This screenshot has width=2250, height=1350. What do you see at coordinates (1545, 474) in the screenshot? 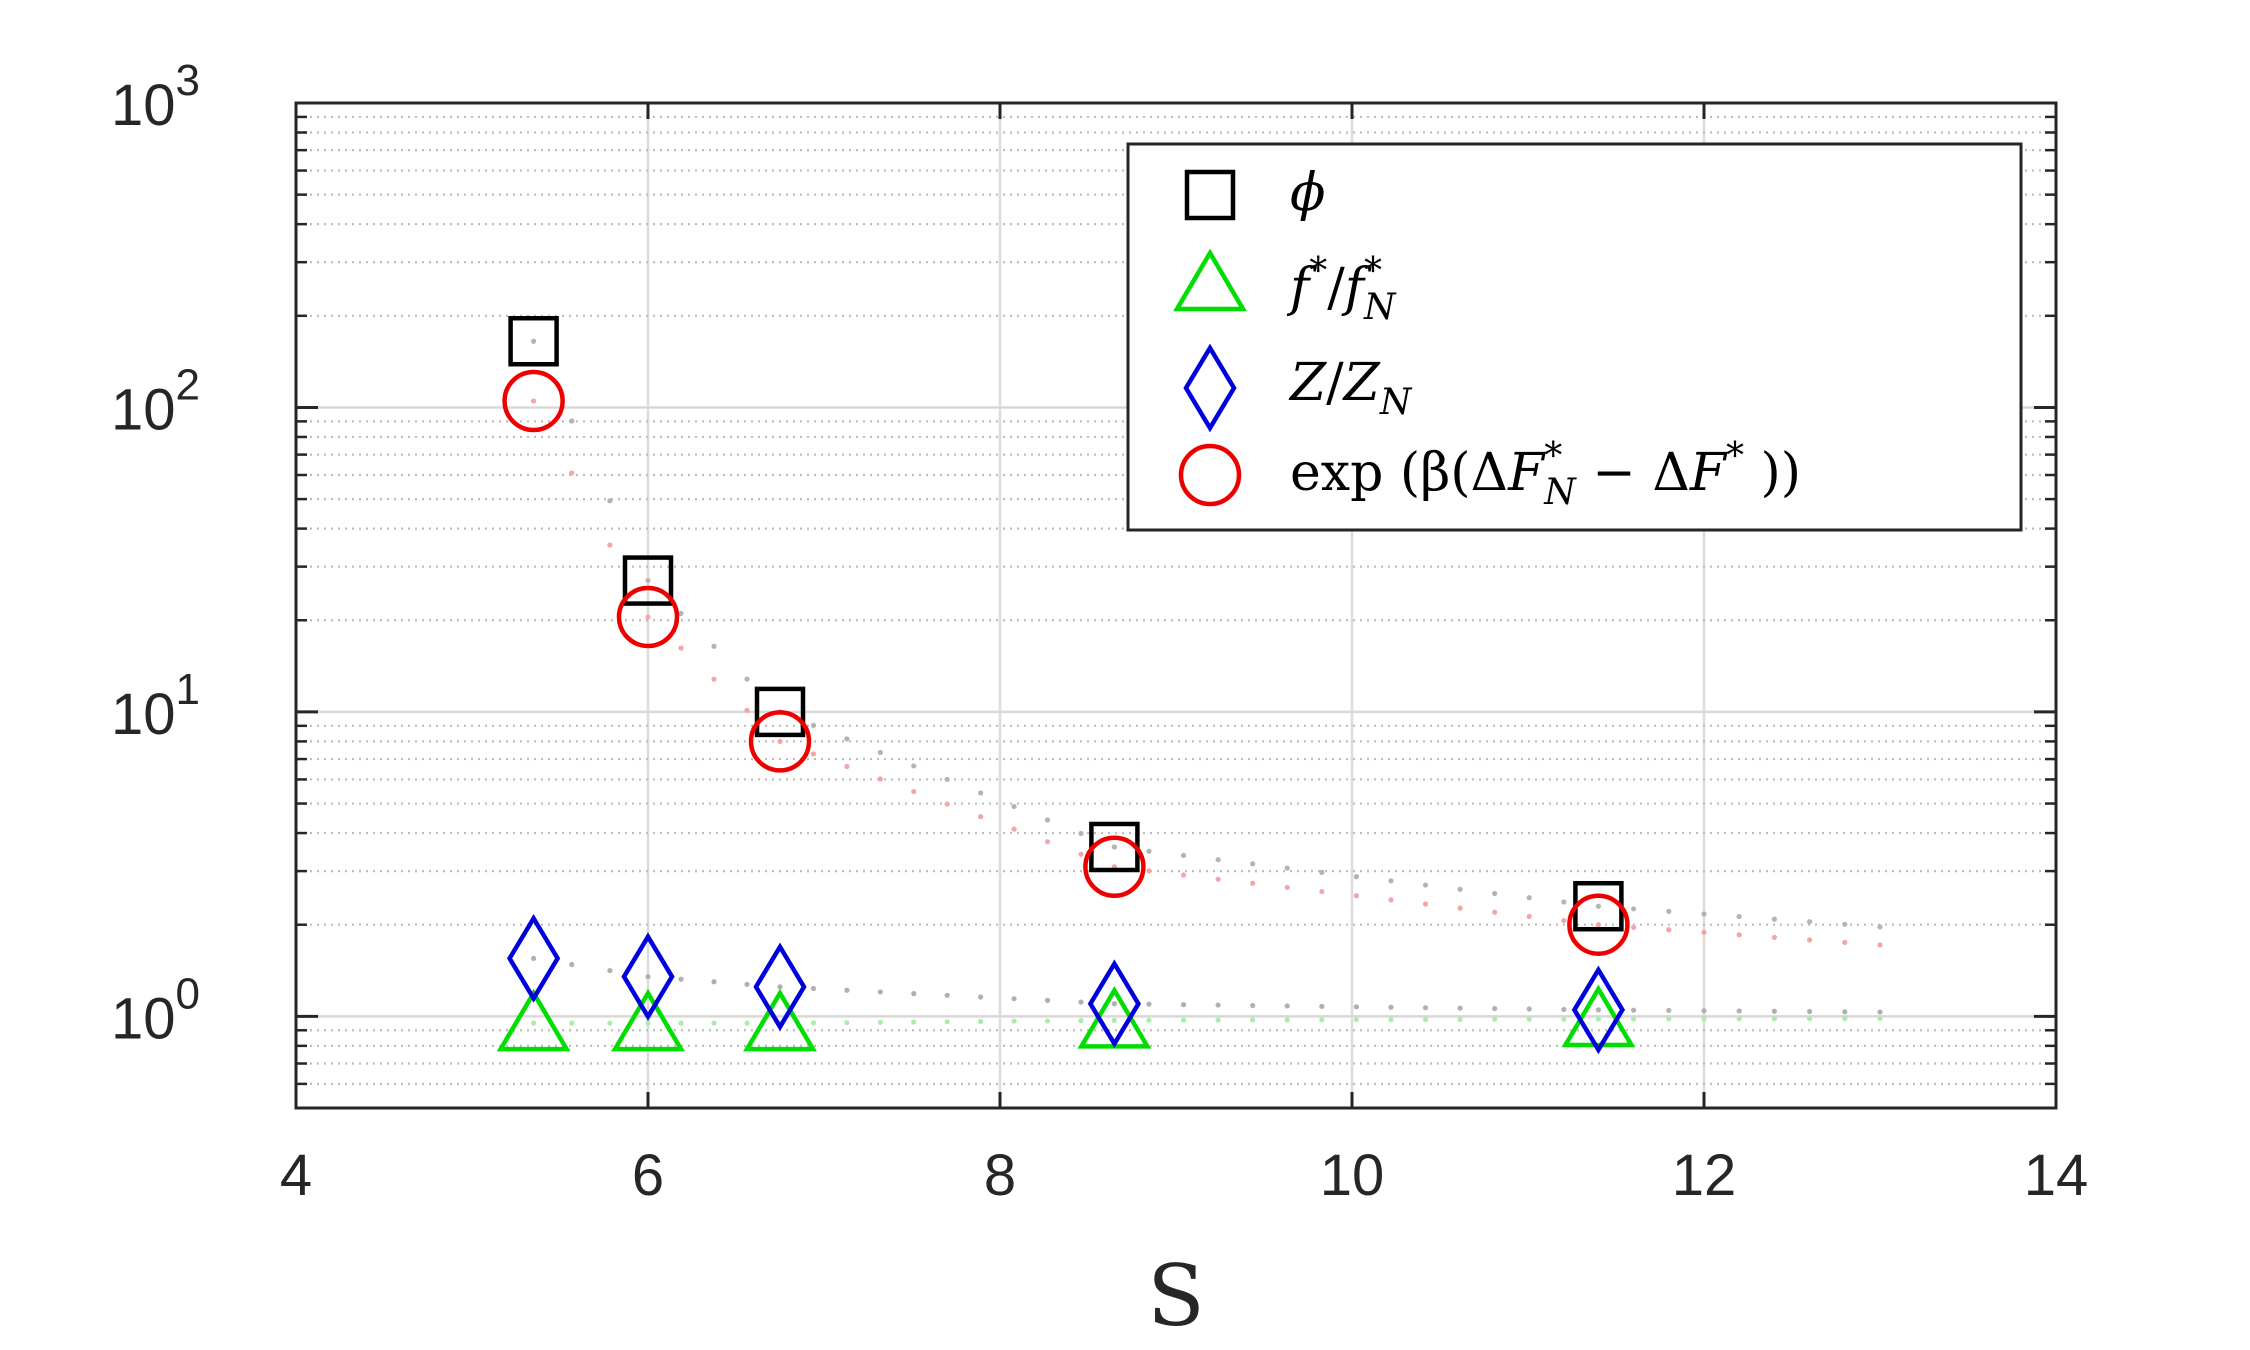
I see `legend-entry-exp: exp (β(ΔF* N − ΔF* ))` at bounding box center [1545, 474].